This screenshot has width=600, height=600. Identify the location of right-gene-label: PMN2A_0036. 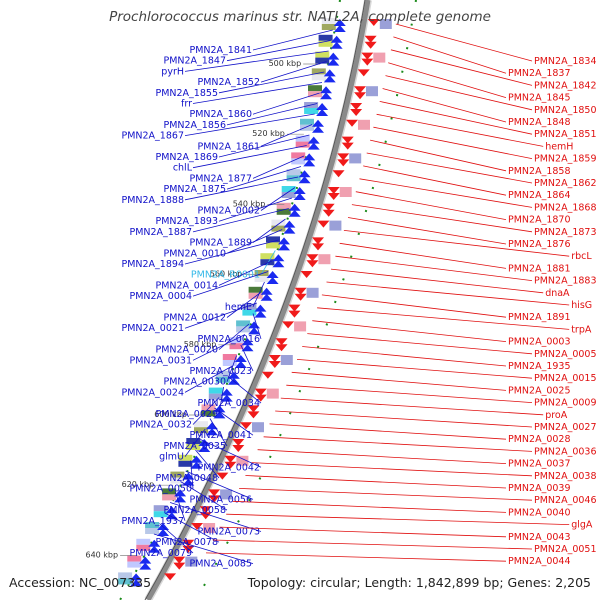
(565, 451).